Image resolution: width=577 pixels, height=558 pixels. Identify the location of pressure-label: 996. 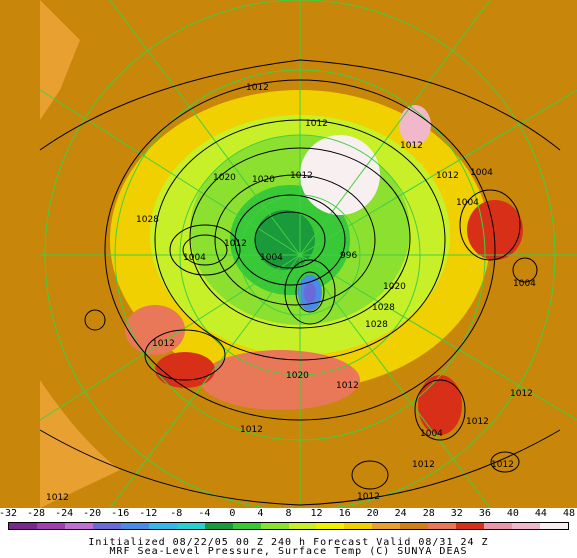
(348, 256).